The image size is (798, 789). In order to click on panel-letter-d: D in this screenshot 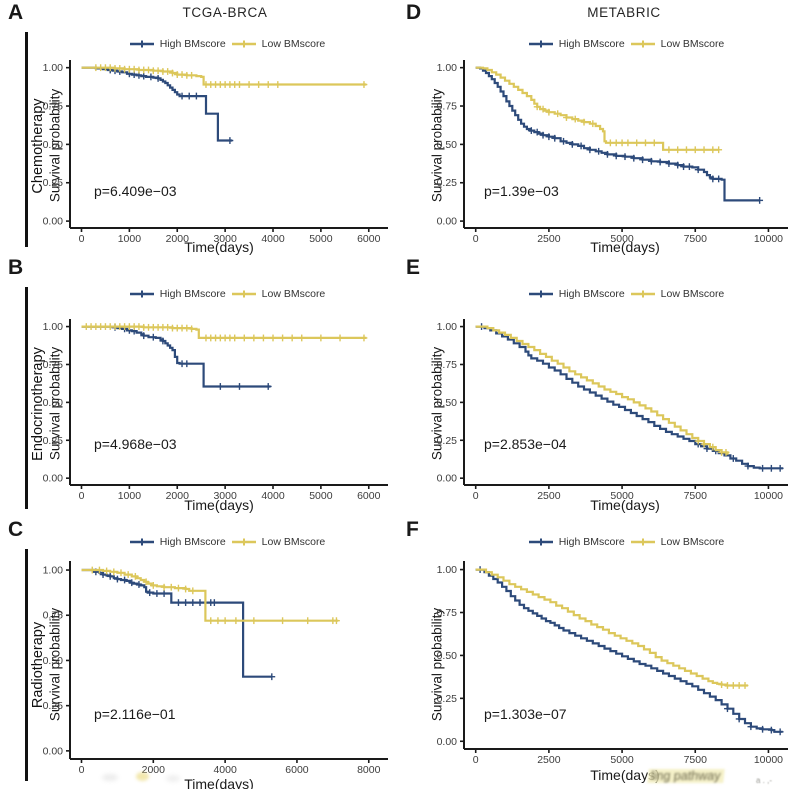, I will do `click(414, 12)`.